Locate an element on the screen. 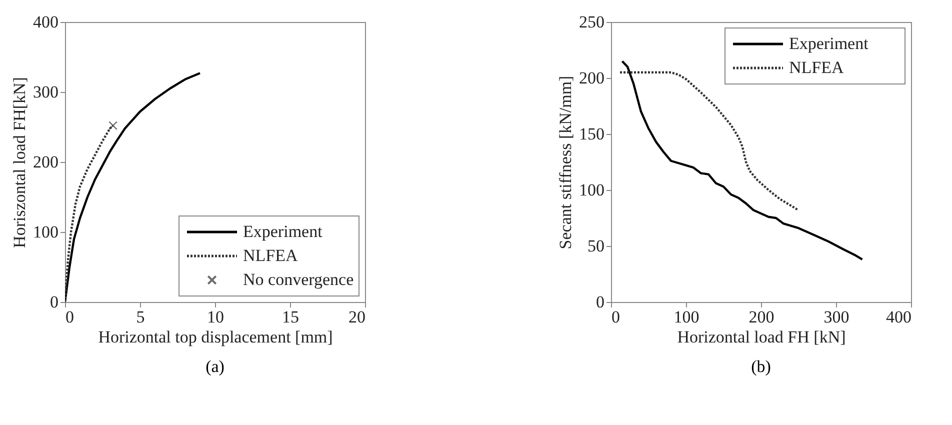  x-axis-title: Horizontal load FH [kN] is located at coordinates (761, 337).